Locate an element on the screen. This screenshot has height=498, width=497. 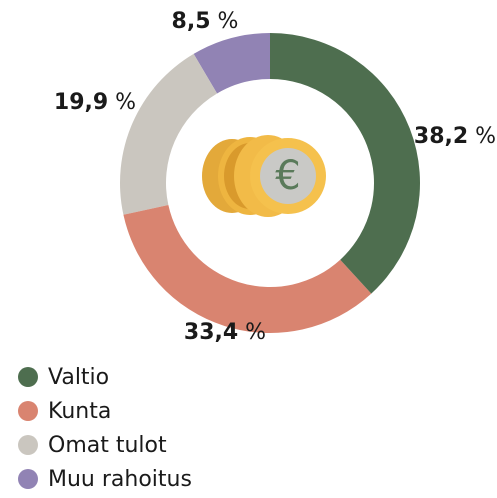
coin-icon: € is located at coordinates (264, 176).